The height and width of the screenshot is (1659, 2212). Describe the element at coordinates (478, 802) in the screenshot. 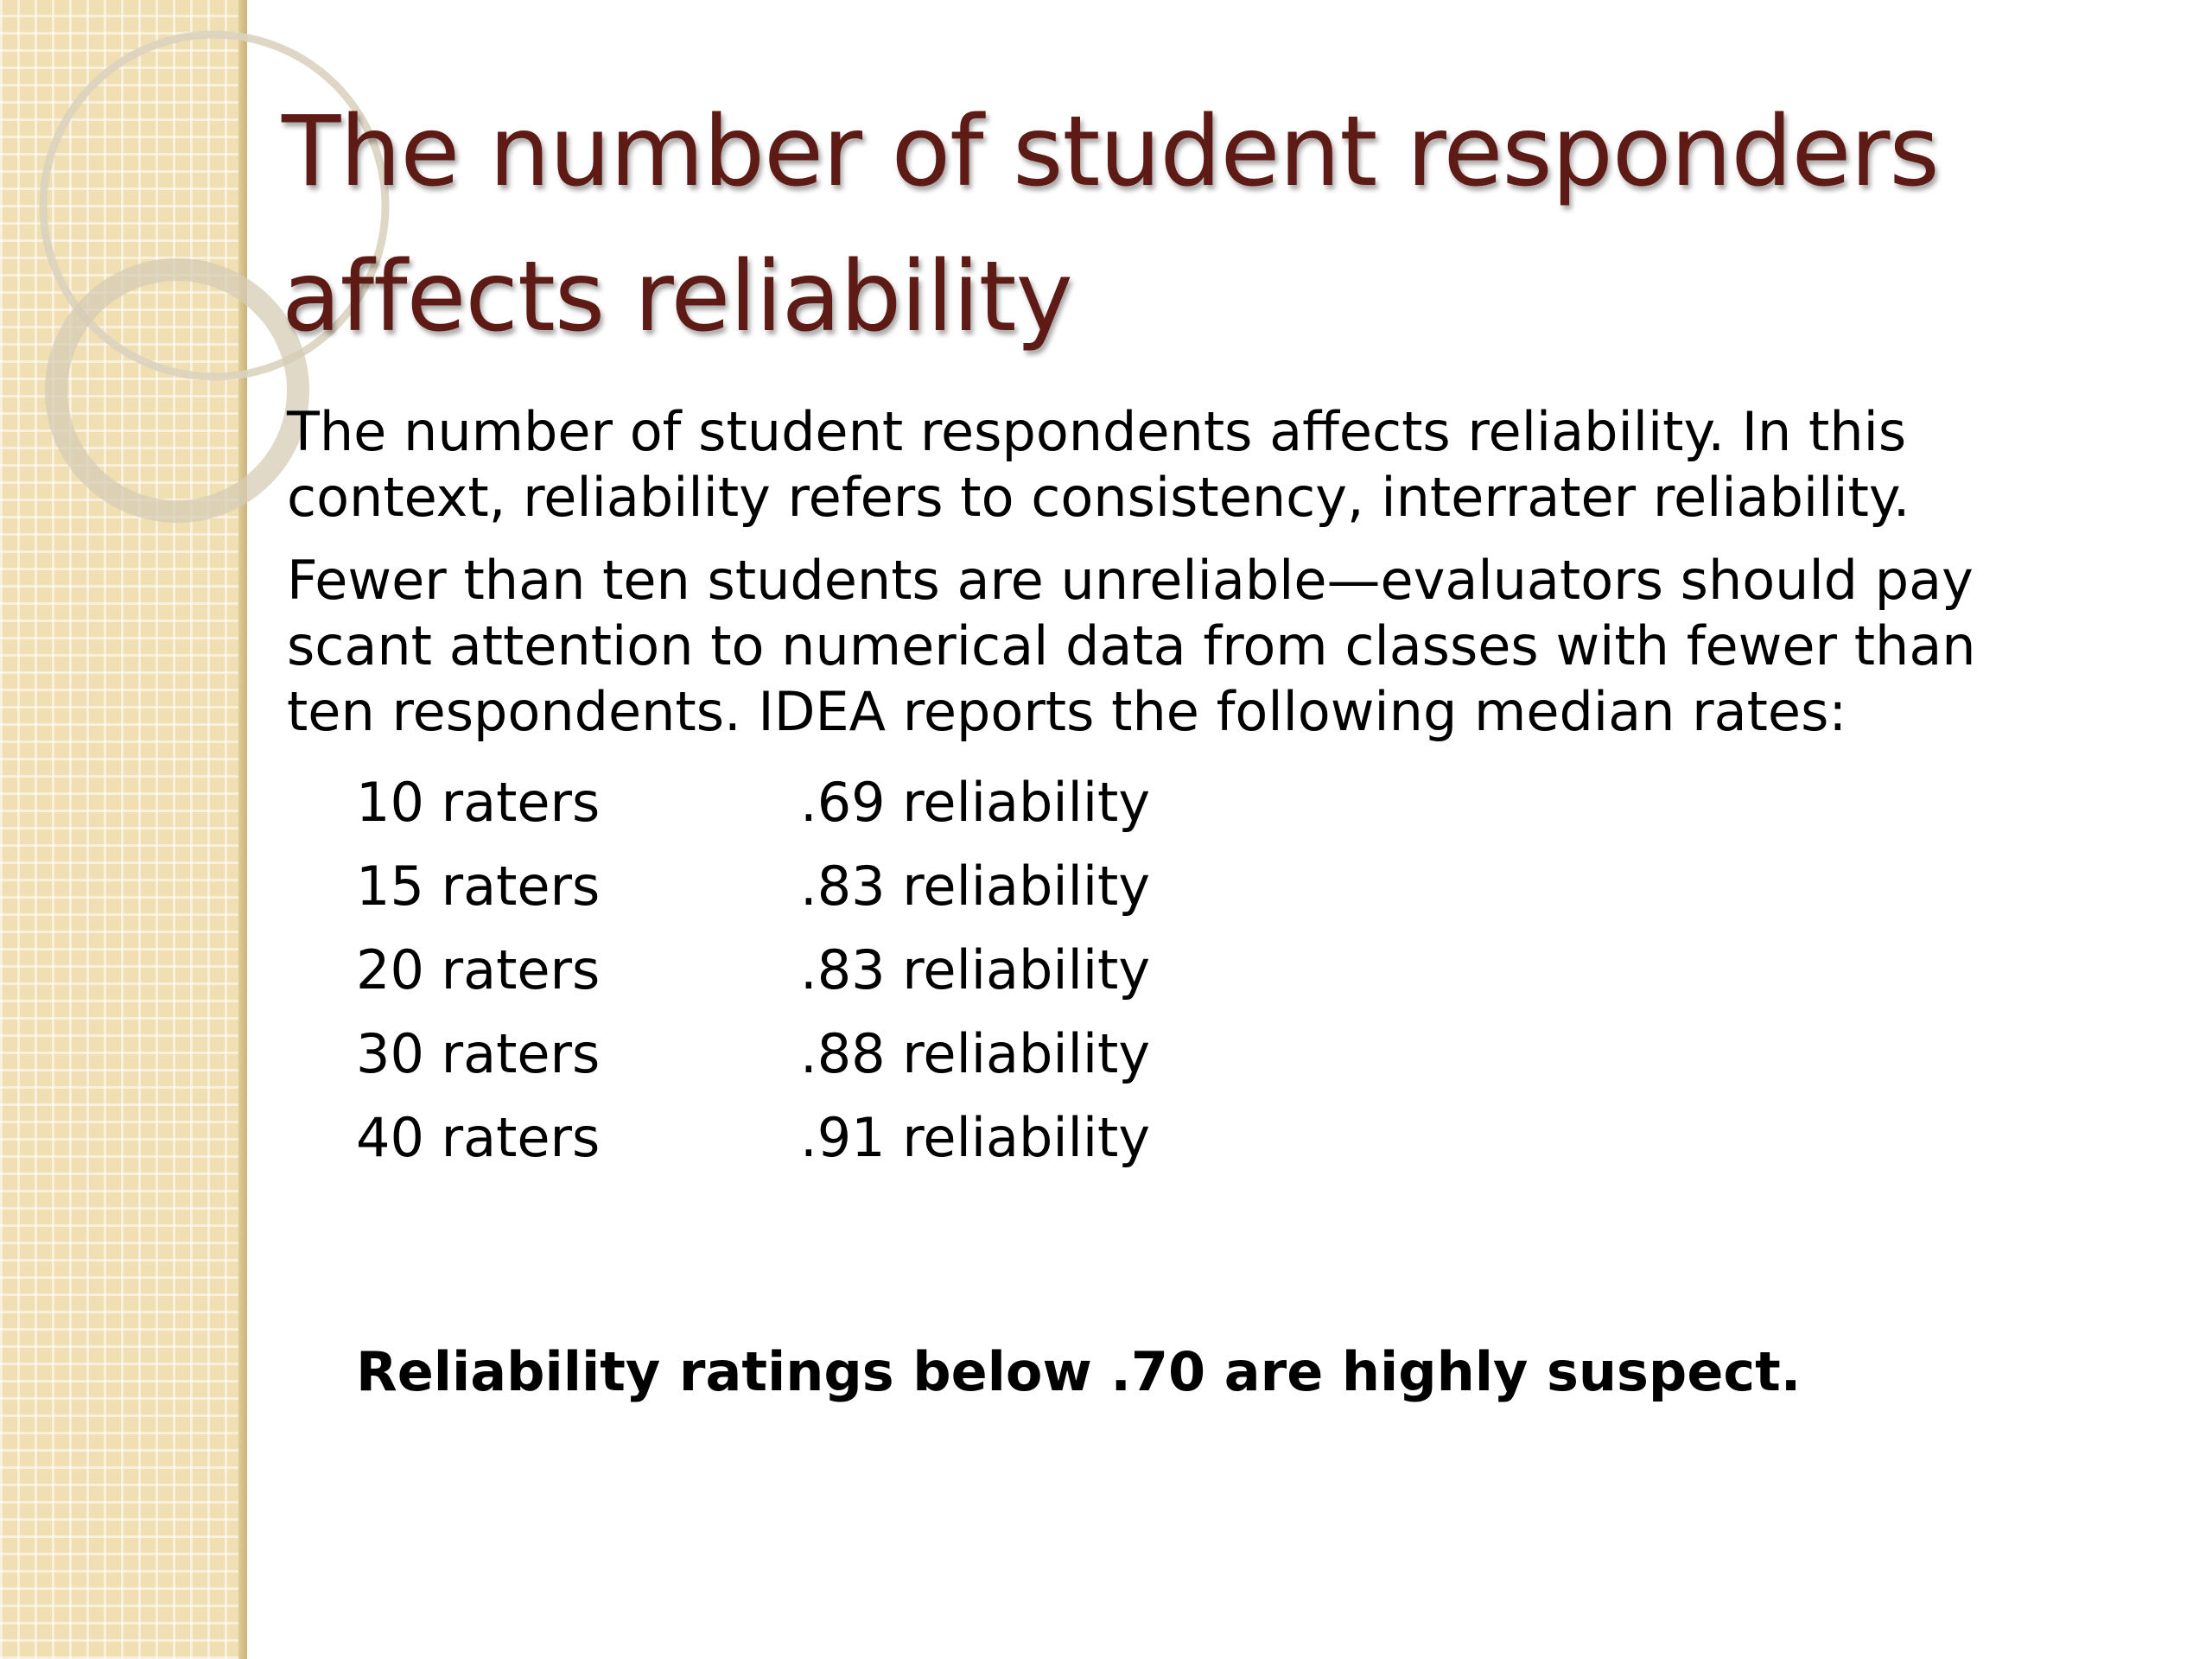

I see `raters-count: 10 raters` at that location.